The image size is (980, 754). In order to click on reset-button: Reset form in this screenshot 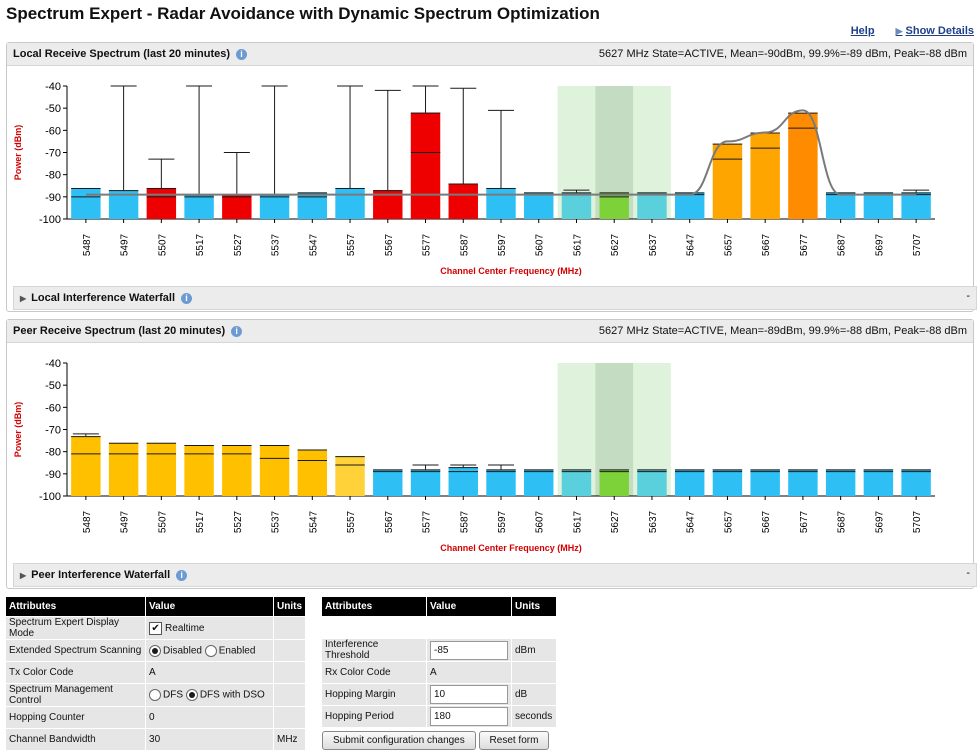, I will do `click(514, 740)`.